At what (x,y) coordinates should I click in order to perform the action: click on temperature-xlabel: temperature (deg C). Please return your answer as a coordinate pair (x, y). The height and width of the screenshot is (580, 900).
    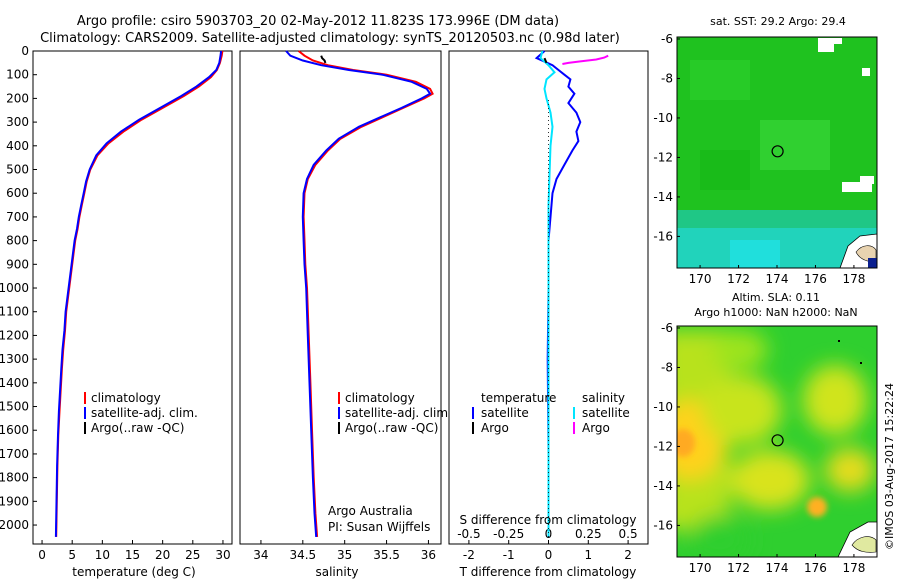
    Looking at the image, I should click on (133, 572).